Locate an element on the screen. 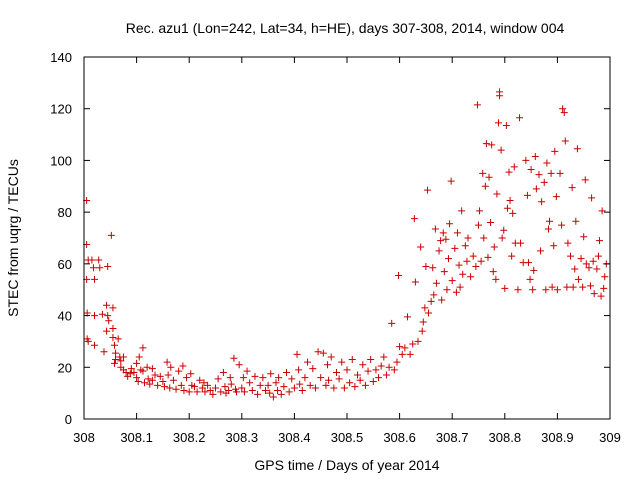 The width and height of the screenshot is (640, 480). x-tick-label: 308.8 is located at coordinates (505, 437).